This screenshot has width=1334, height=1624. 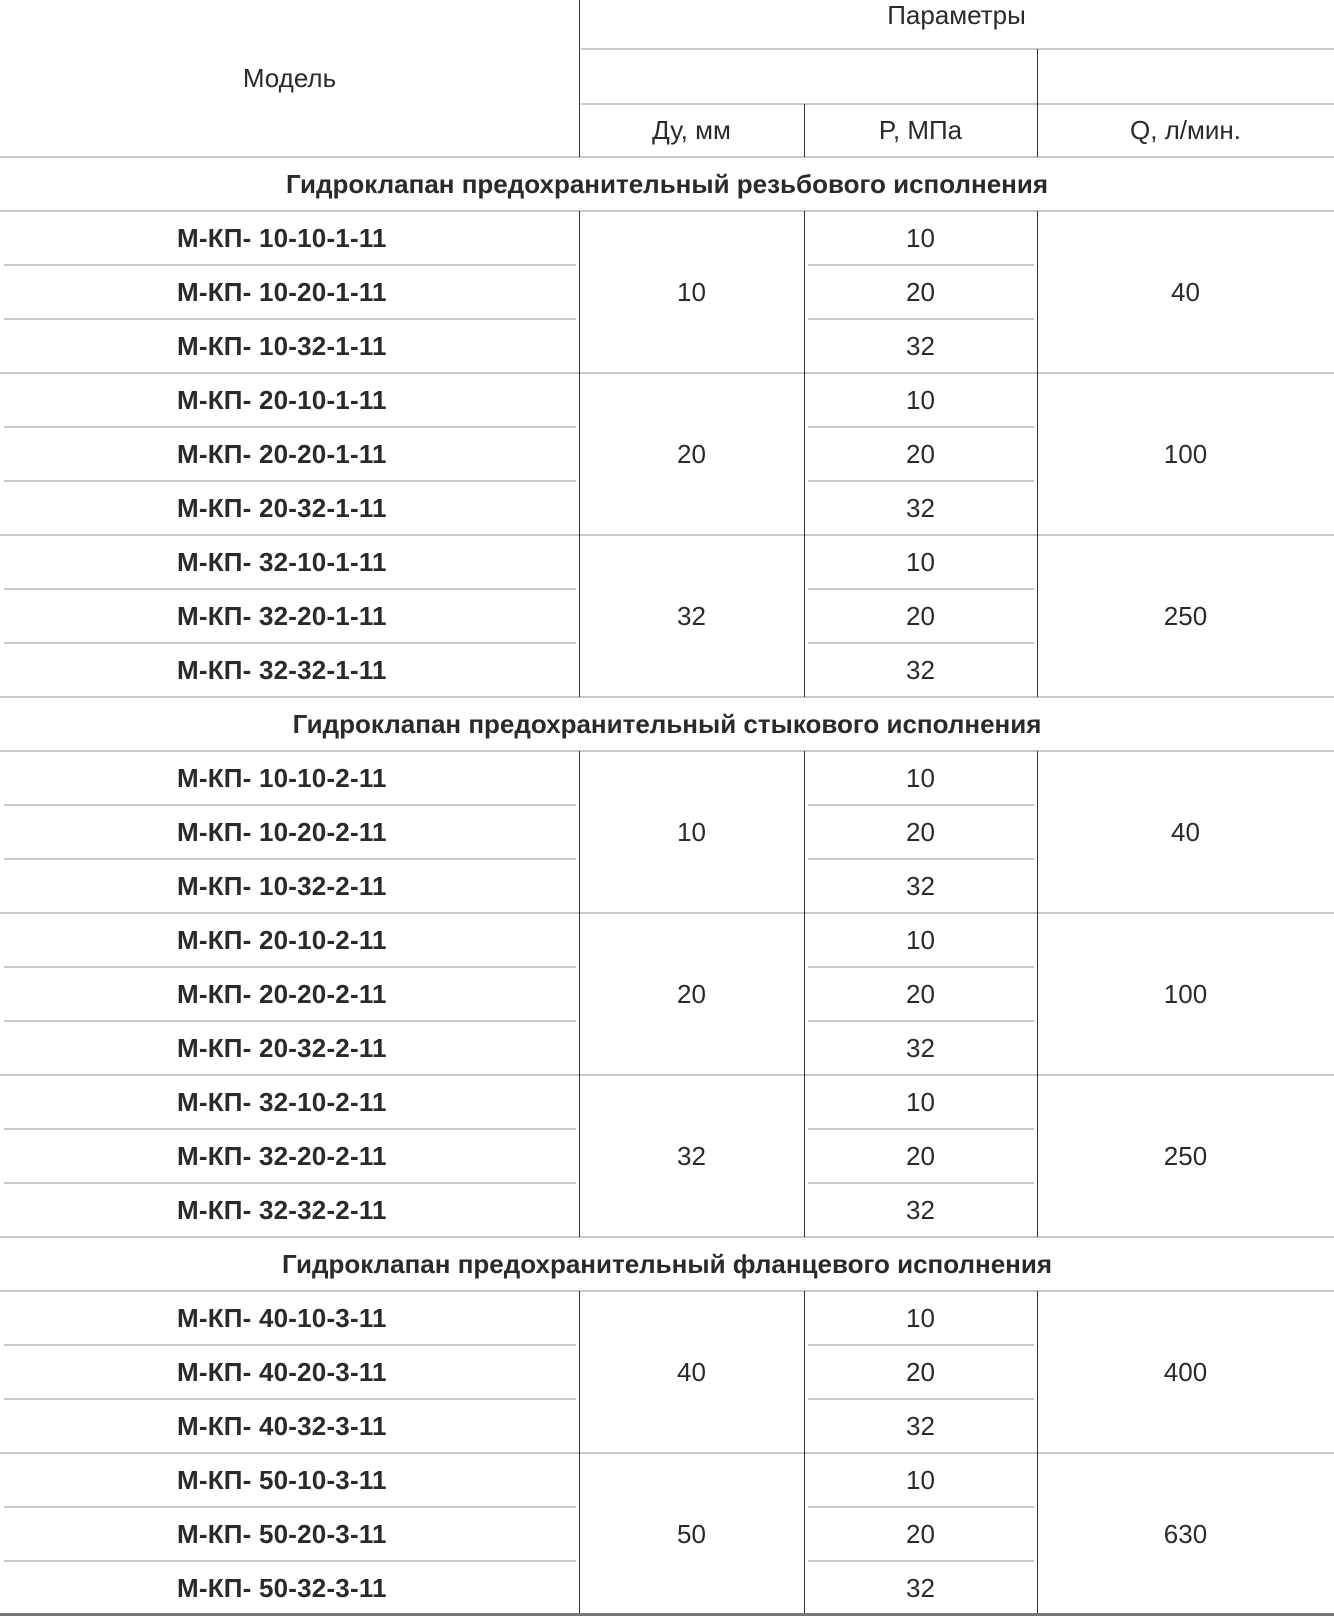 What do you see at coordinates (691, 130) in the screenshot?
I see `header-du: Ду, мм` at bounding box center [691, 130].